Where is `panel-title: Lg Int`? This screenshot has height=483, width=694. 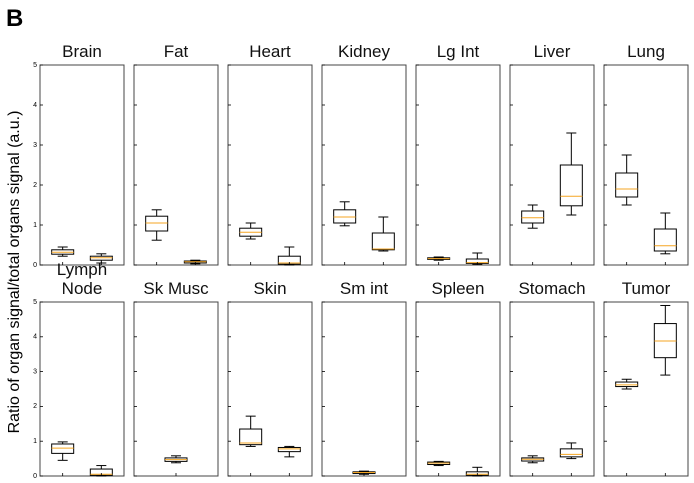
panel-title: Lg Int is located at coordinates (458, 51).